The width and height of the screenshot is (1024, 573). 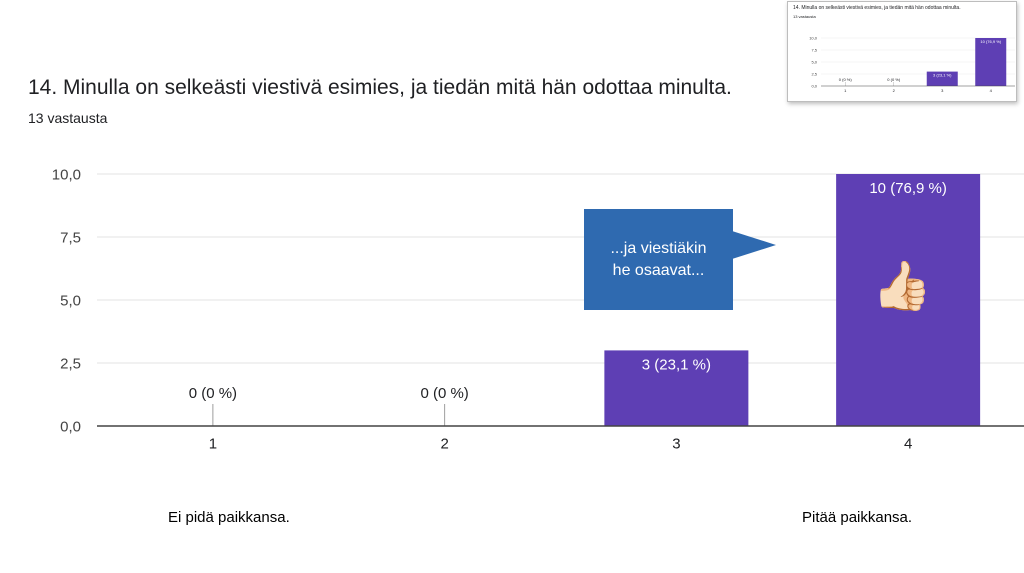 I want to click on thumbnail-x-tick-label: 4, so click(x=991, y=90).